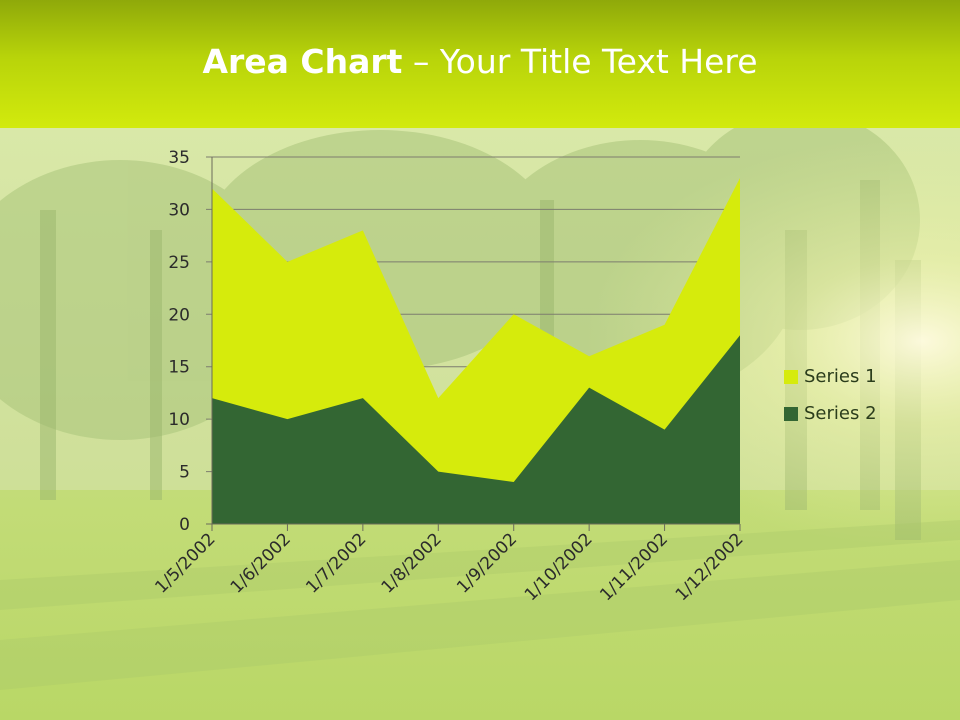  What do you see at coordinates (634, 567) in the screenshot?
I see `x-tick-label-7: 1/11/2002` at bounding box center [634, 567].